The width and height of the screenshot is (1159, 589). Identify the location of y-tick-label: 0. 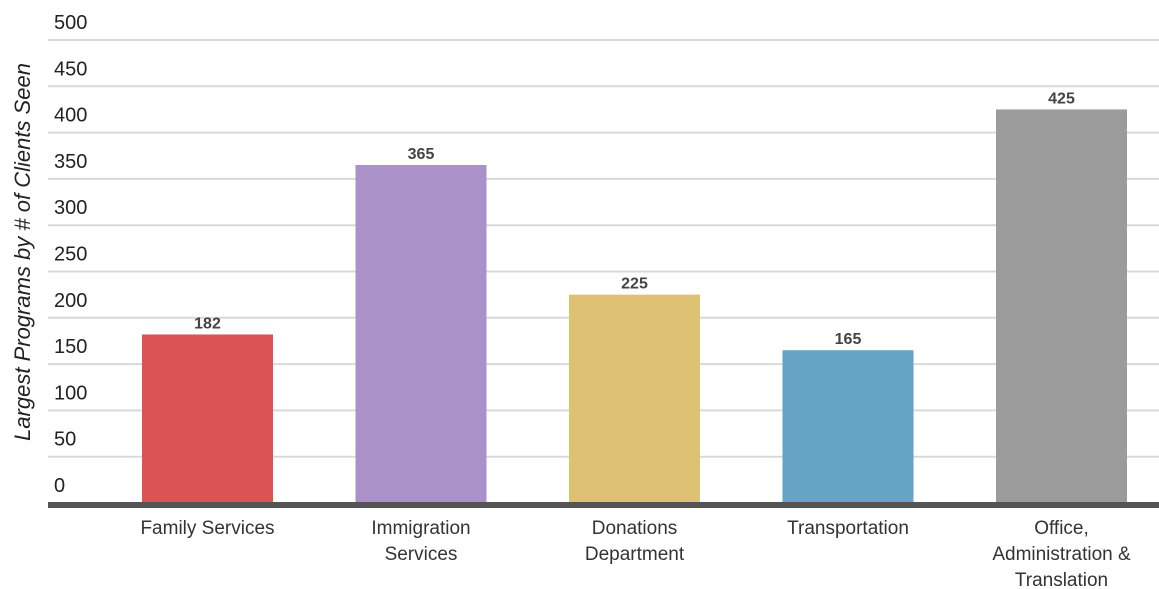
(59, 486).